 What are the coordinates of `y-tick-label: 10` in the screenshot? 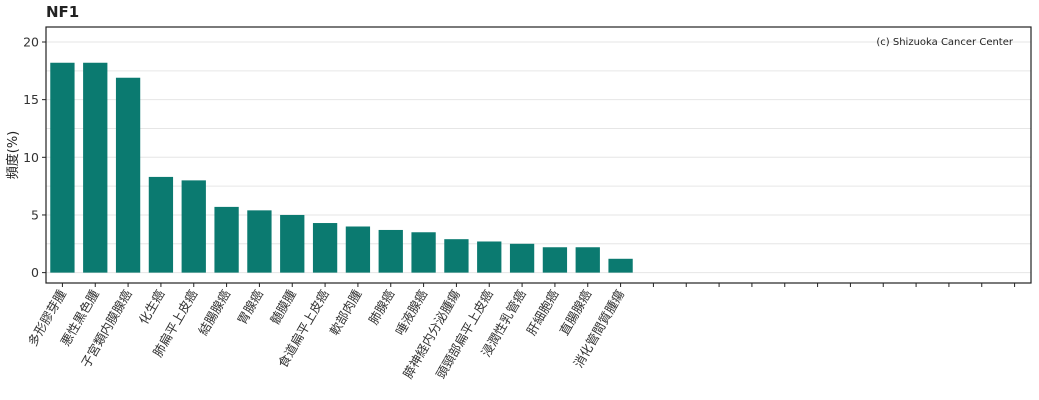 It's located at (31, 157).